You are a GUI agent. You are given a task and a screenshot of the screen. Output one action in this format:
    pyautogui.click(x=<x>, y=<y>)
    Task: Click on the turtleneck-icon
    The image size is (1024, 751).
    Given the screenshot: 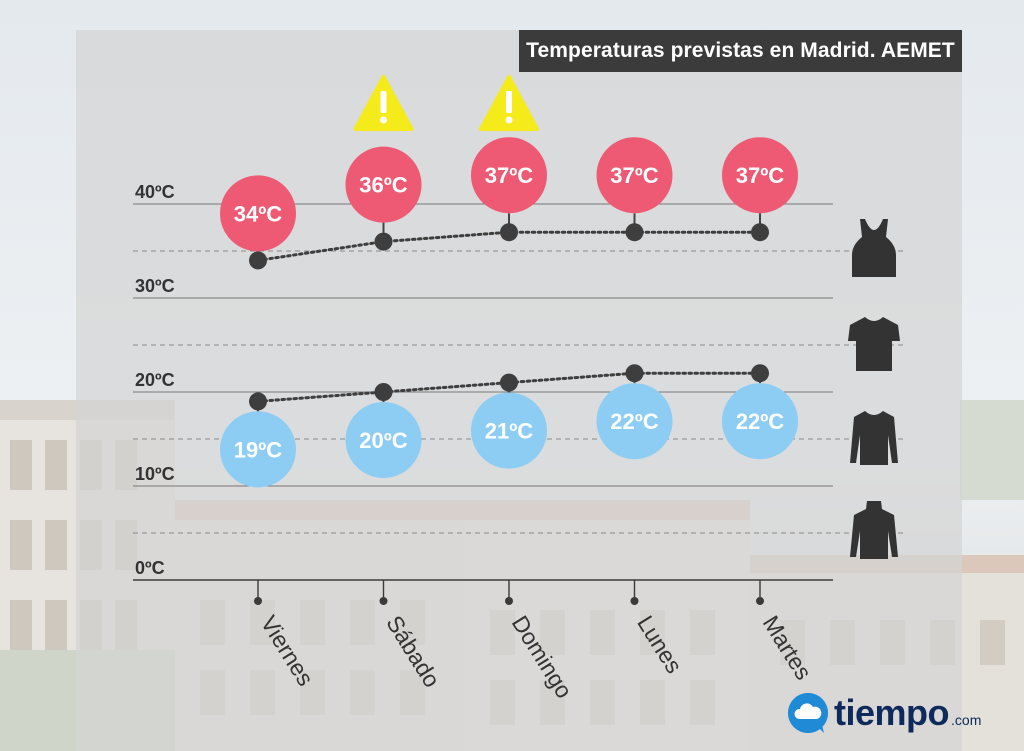 What is the action you would take?
    pyautogui.click(x=874, y=530)
    